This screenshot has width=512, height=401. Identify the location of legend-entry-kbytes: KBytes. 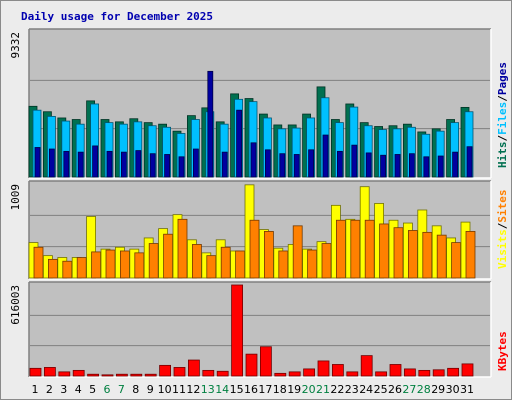
(502, 351).